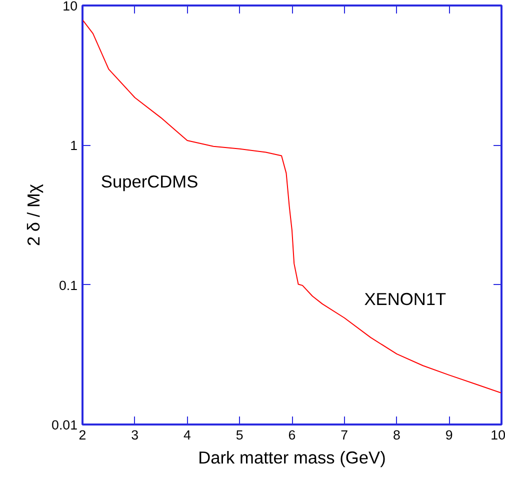 This screenshot has width=505, height=488. I want to click on annotation: XENON1T, so click(405, 298).